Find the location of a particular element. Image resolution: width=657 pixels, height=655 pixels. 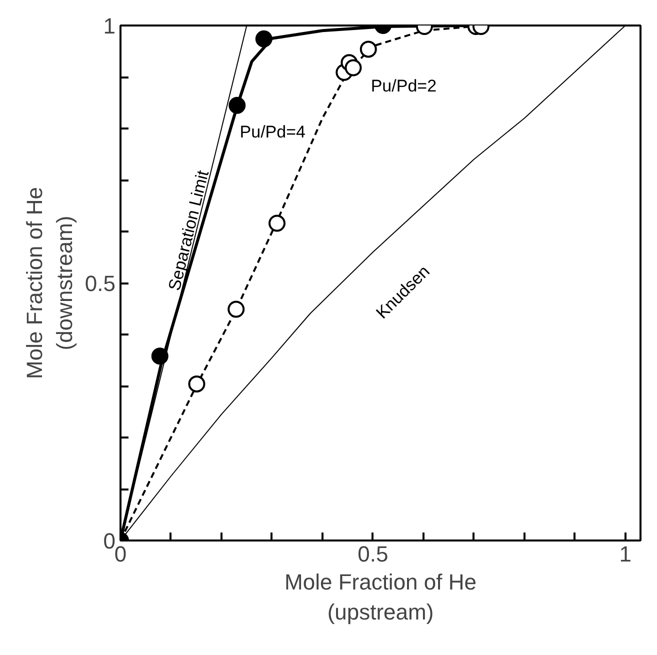

y-axis-title: Mole Fraction of He (downstream) is located at coordinates (49, 283).